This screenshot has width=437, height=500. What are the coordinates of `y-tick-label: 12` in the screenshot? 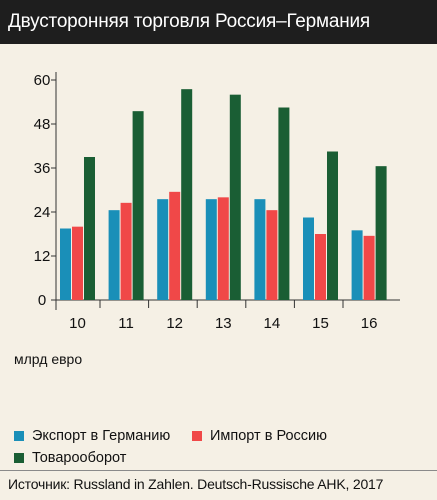 It's located at (42, 256).